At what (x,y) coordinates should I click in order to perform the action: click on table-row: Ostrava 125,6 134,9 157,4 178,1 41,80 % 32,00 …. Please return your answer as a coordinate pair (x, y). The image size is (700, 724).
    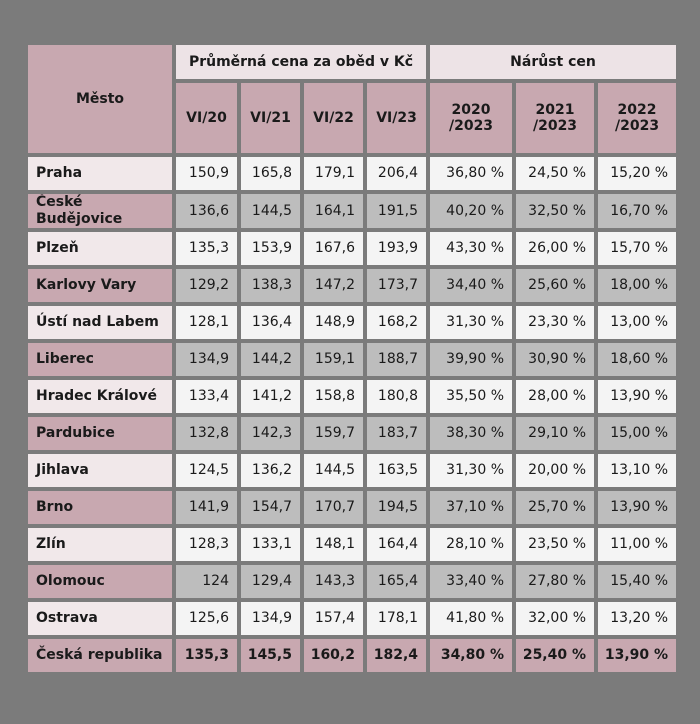
    Looking at the image, I should click on (352, 618).